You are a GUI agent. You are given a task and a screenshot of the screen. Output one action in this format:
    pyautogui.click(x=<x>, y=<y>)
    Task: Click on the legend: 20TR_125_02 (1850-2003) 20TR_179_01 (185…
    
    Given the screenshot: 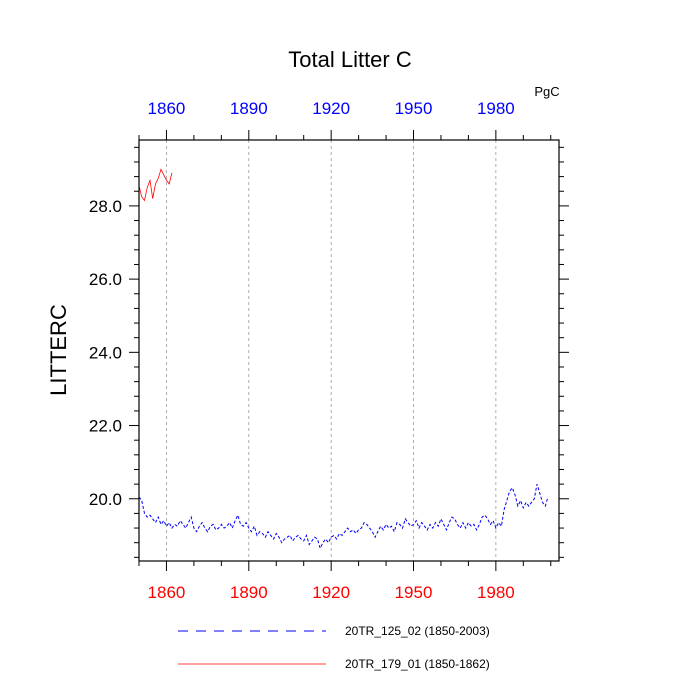 What is the action you would take?
    pyautogui.click(x=334, y=647)
    